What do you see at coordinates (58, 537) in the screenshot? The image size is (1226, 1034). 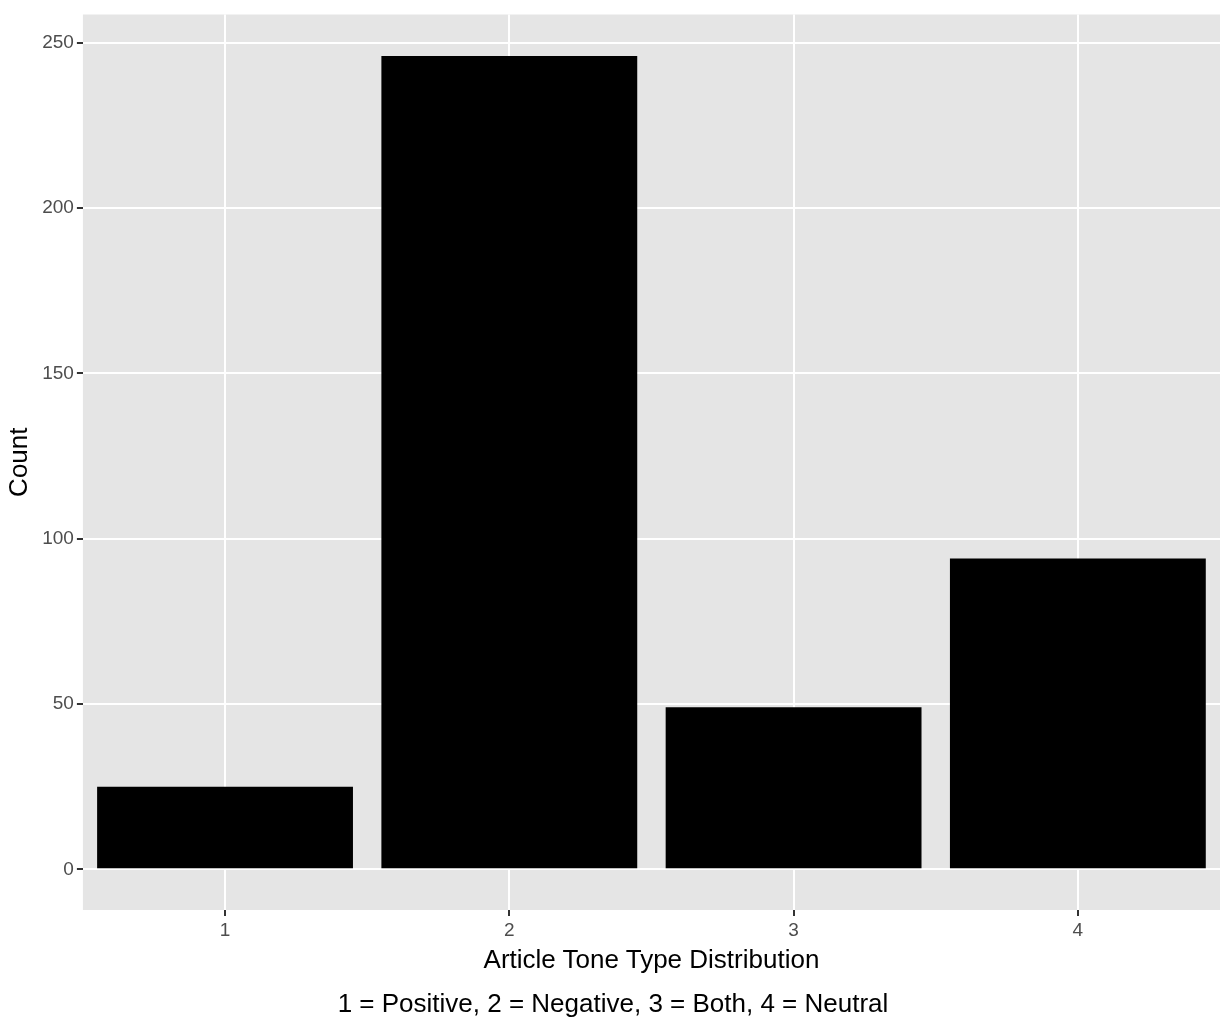 I see `y-tick-label: 100` at bounding box center [58, 537].